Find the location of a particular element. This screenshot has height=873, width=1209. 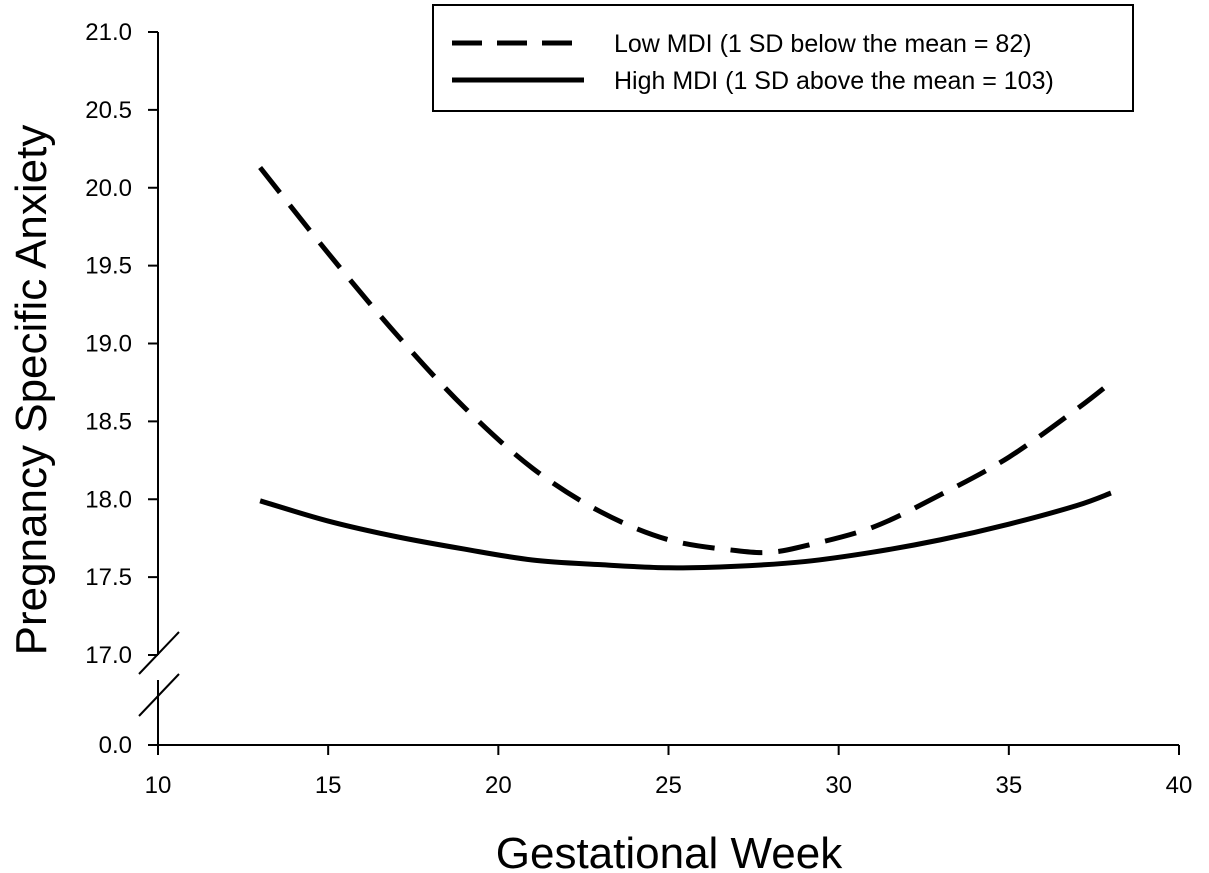

x-tick-label: 25 is located at coordinates (668, 785).